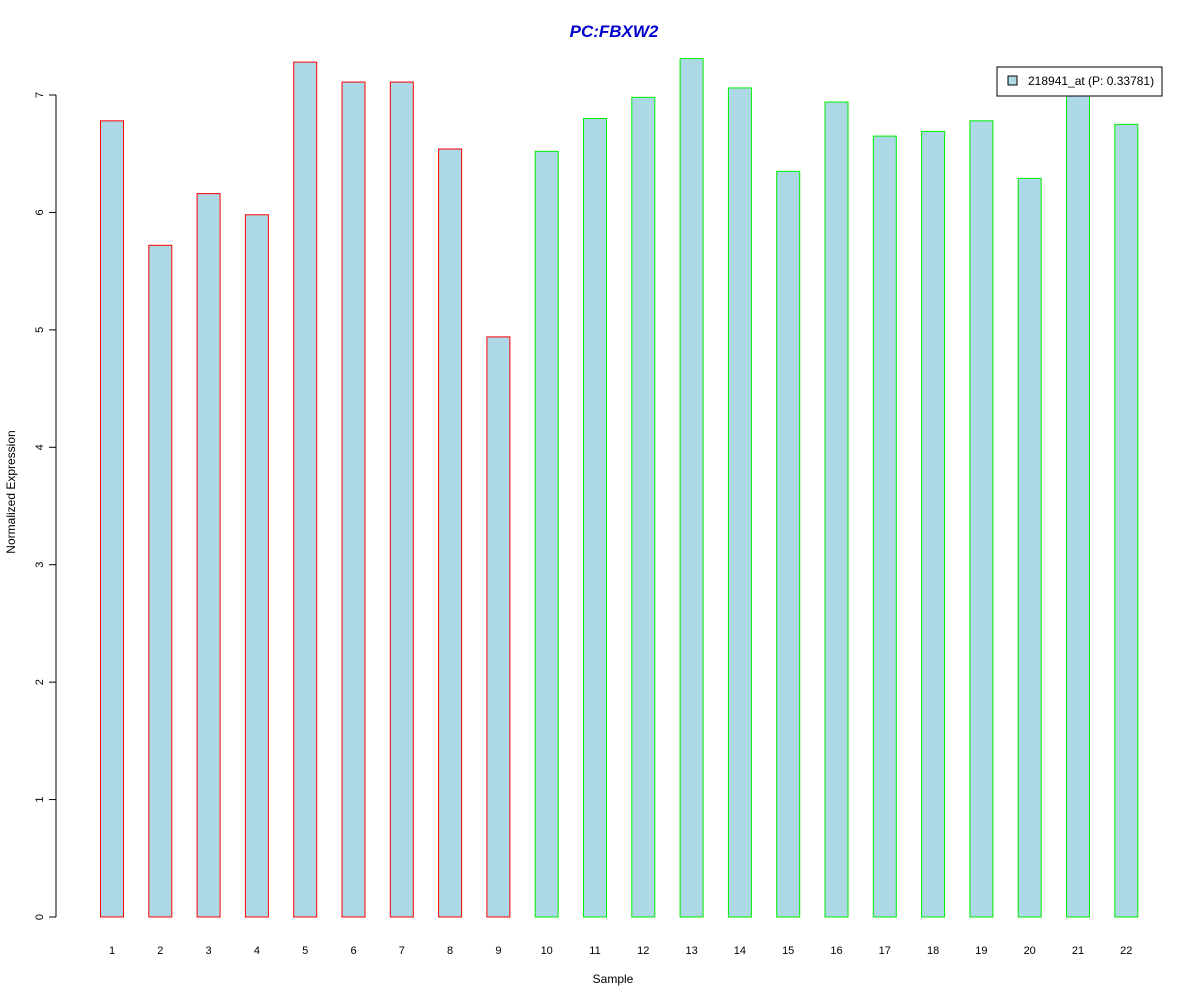 Image resolution: width=1200 pixels, height=1000 pixels. What do you see at coordinates (11, 491) in the screenshot?
I see `y-axis-label: Normalized Expression` at bounding box center [11, 491].